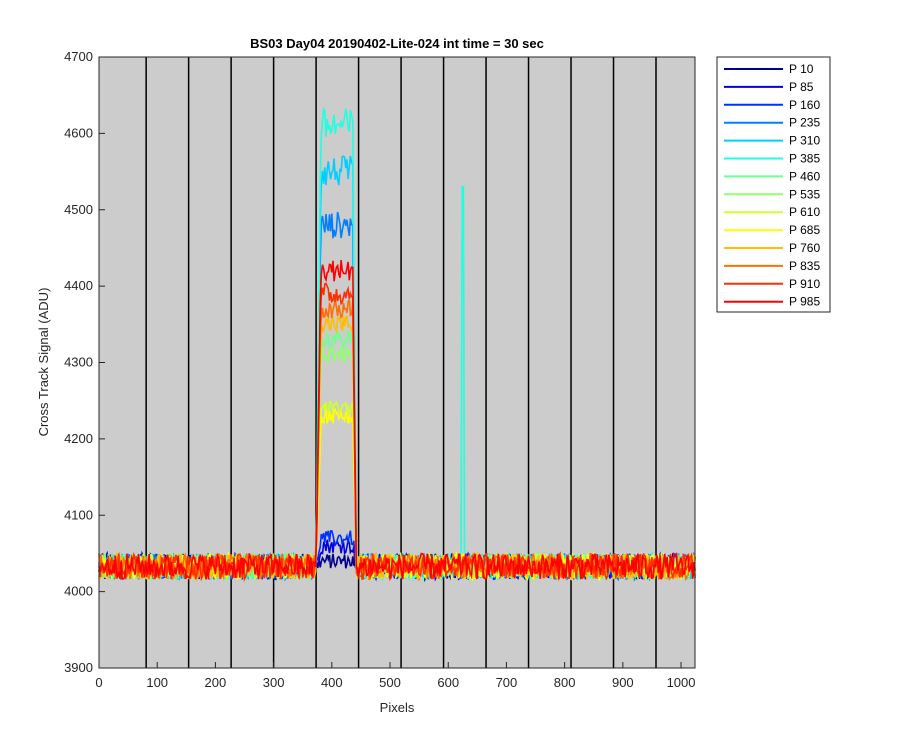 The width and height of the screenshot is (900, 750). I want to click on y-tick-label: 4000, so click(78, 591).